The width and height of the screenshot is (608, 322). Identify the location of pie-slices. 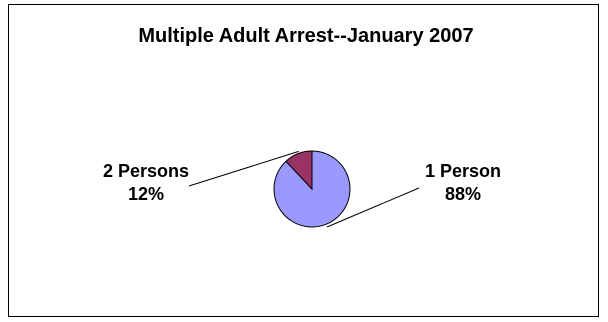
(312, 189).